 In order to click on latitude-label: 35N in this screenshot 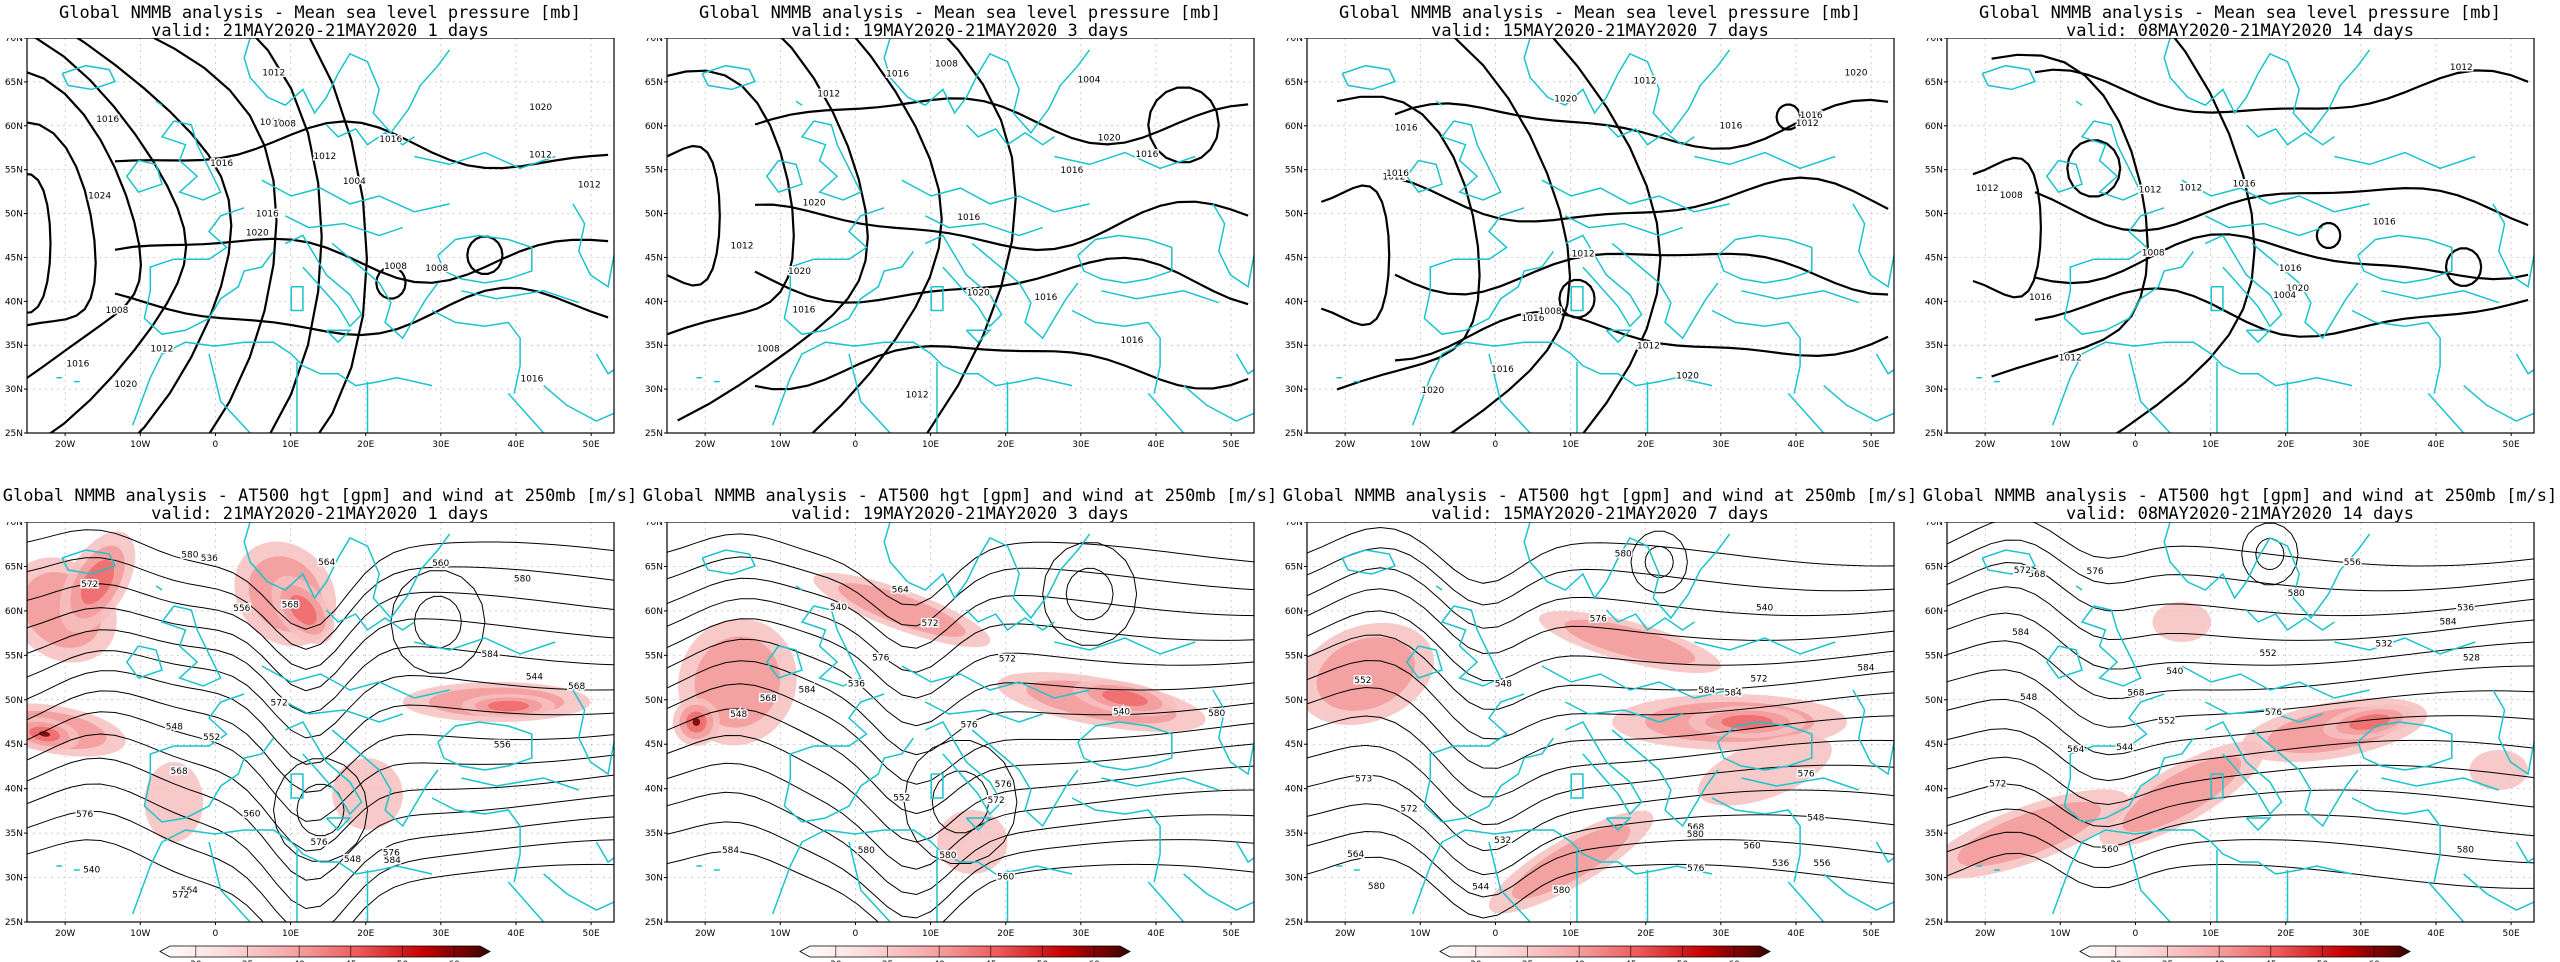, I will do `click(654, 834)`.